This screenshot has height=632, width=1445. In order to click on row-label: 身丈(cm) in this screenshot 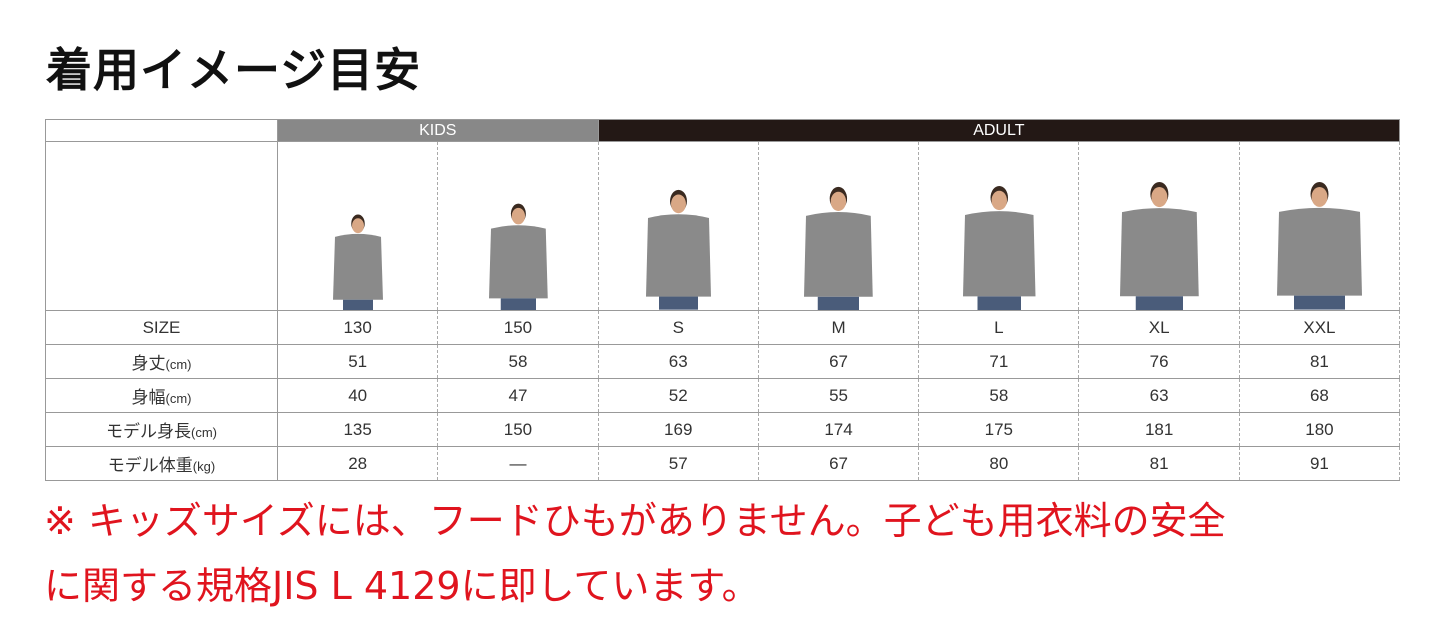, I will do `click(161, 361)`.